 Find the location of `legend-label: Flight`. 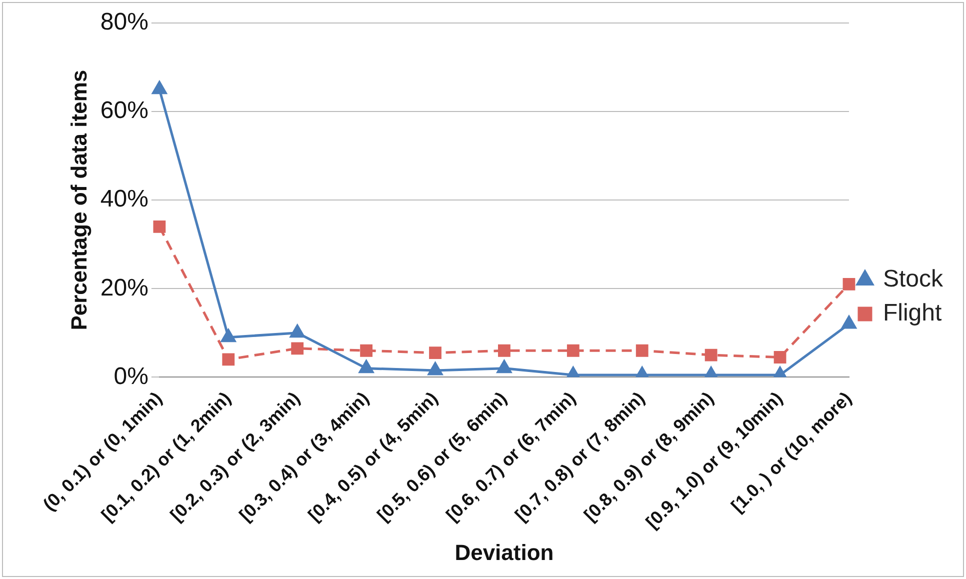

legend-label: Flight is located at coordinates (912, 313).